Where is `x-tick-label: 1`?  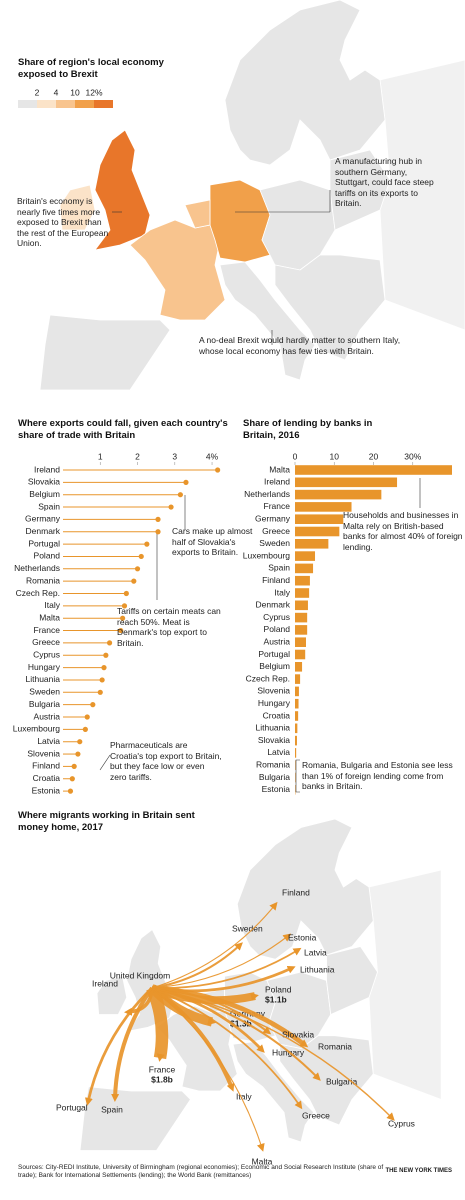
x-tick-label: 1 is located at coordinates (100, 456).